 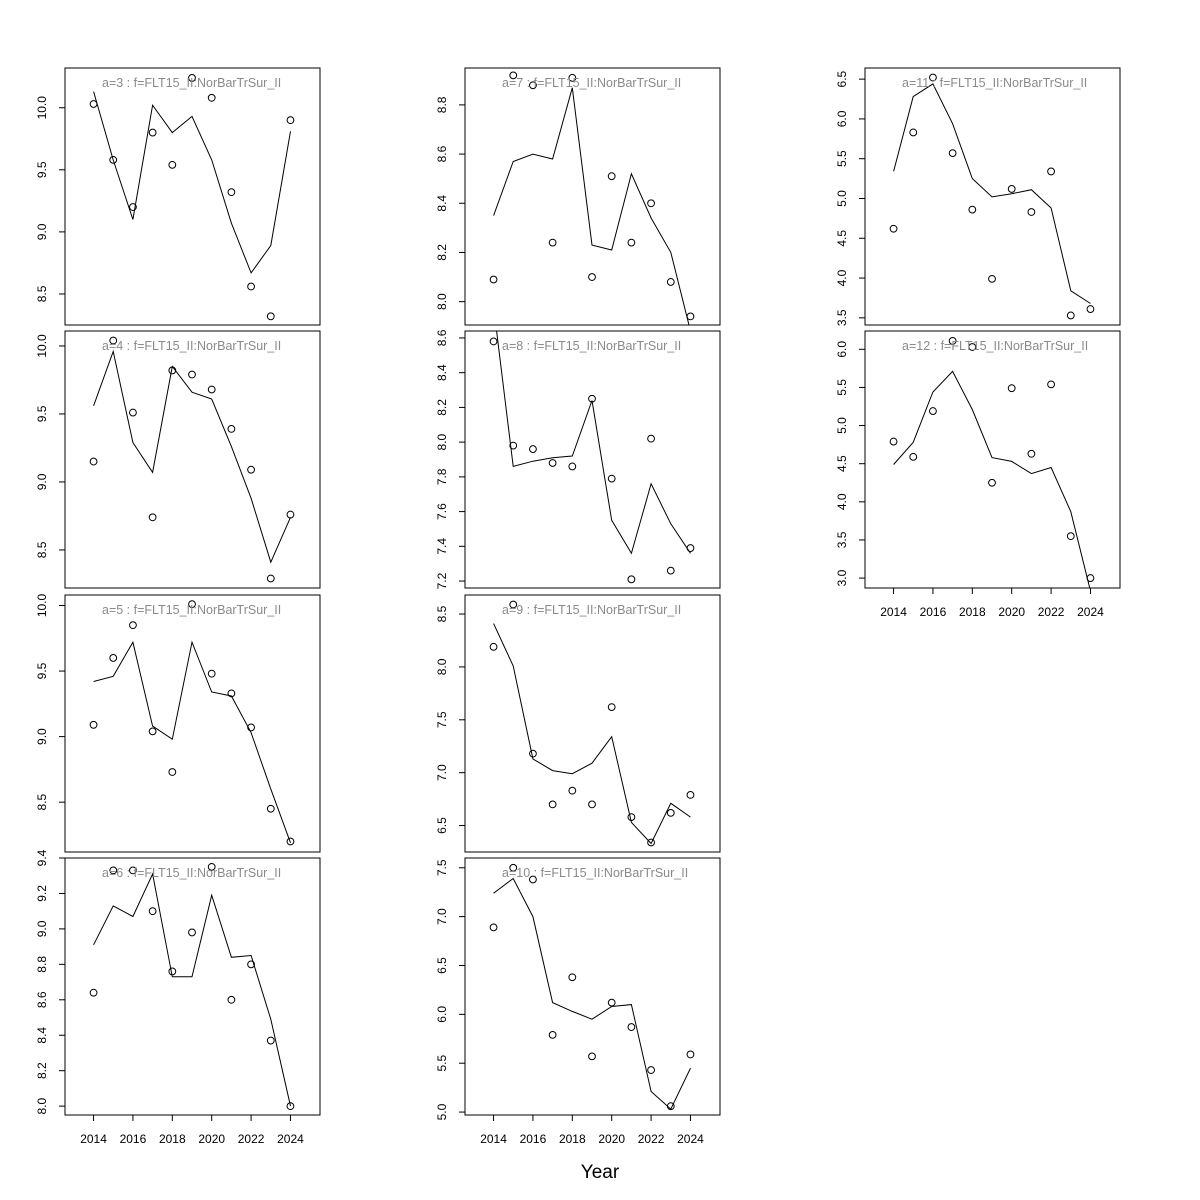 What do you see at coordinates (842, 577) in the screenshot?
I see `y-tick-label: 3.0` at bounding box center [842, 577].